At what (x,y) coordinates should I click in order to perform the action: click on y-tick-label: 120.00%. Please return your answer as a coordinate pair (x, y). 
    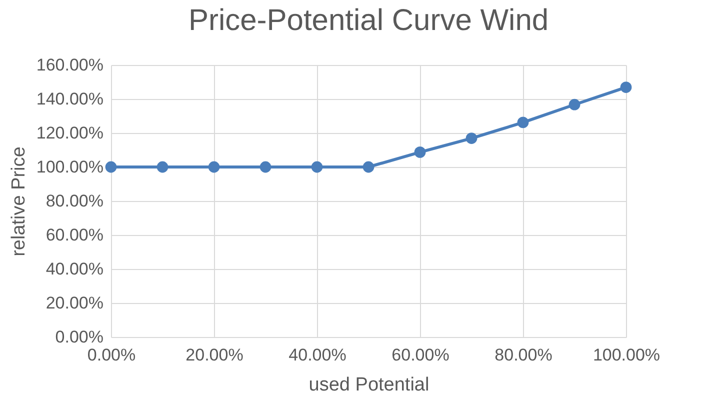
    Looking at the image, I should click on (70, 133).